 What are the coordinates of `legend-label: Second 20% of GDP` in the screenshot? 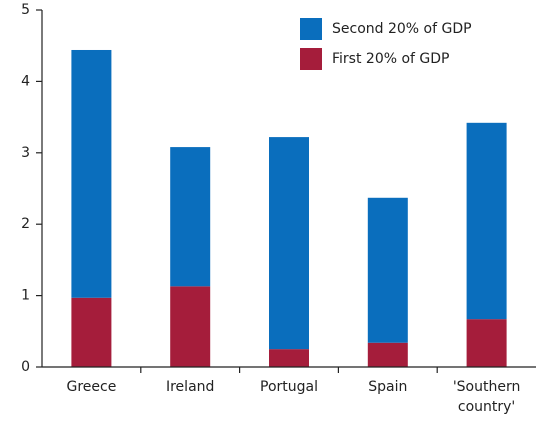 It's located at (402, 29).